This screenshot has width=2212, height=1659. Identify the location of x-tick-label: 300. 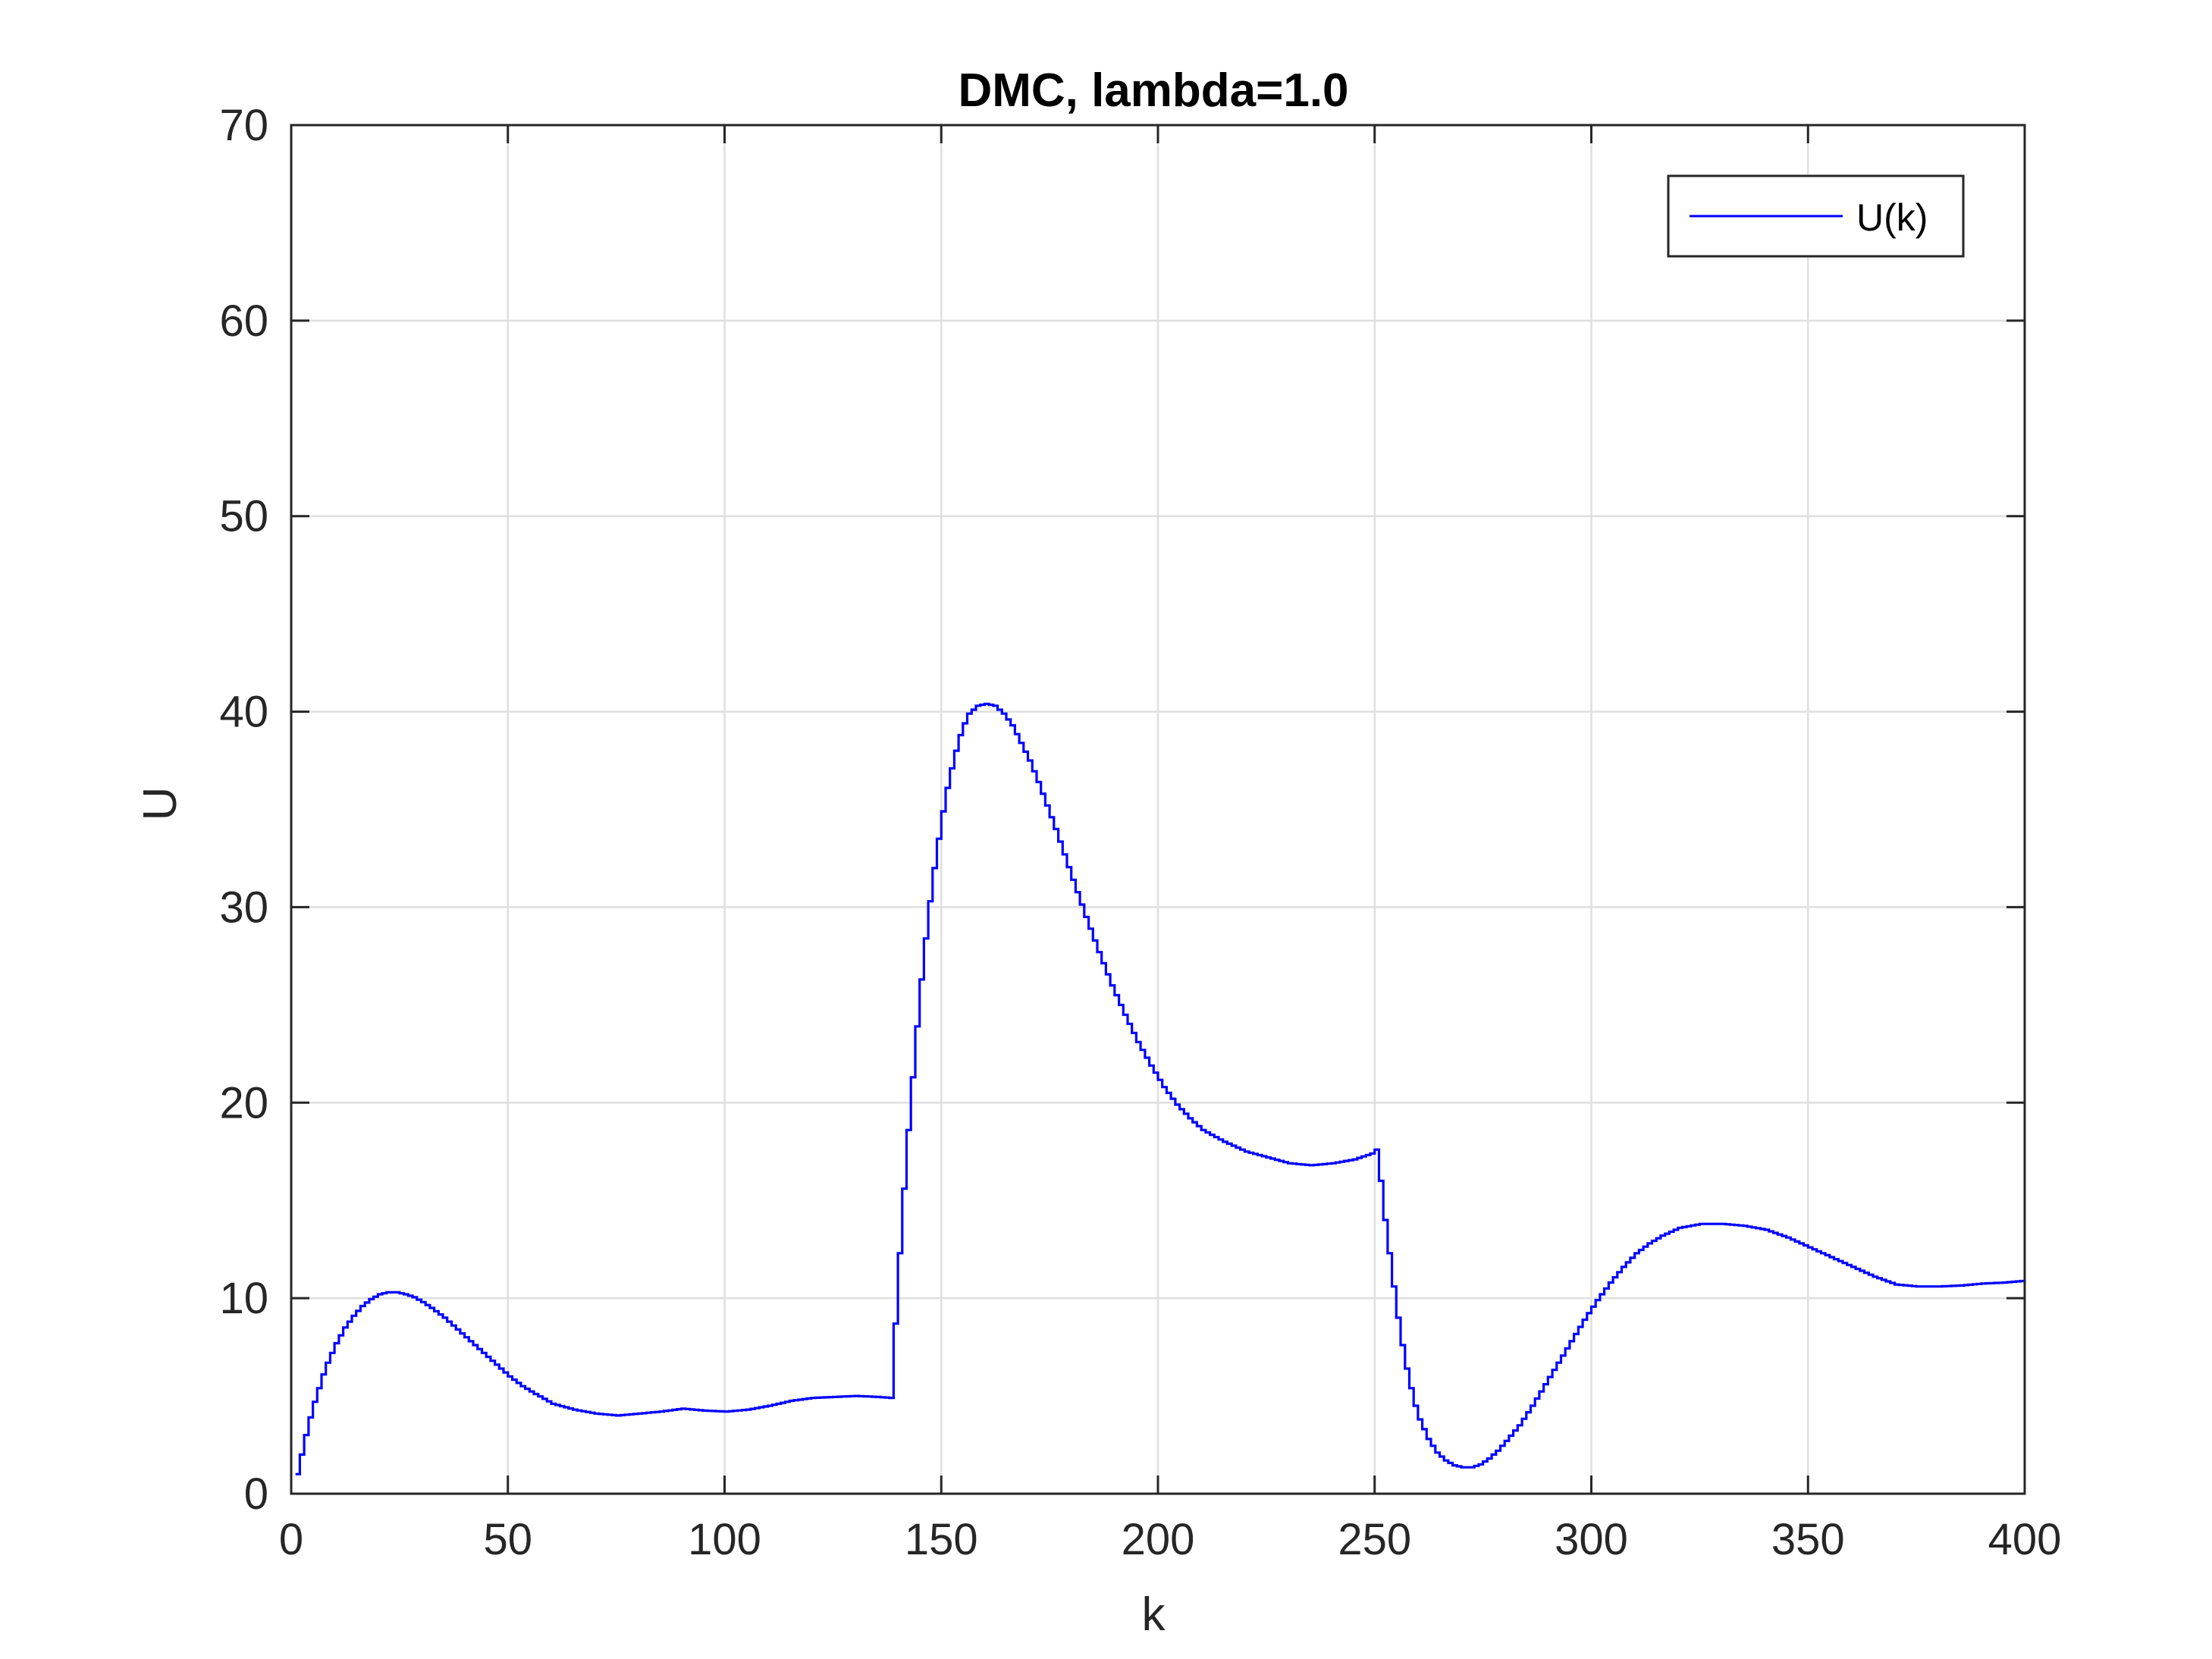
(1592, 1539).